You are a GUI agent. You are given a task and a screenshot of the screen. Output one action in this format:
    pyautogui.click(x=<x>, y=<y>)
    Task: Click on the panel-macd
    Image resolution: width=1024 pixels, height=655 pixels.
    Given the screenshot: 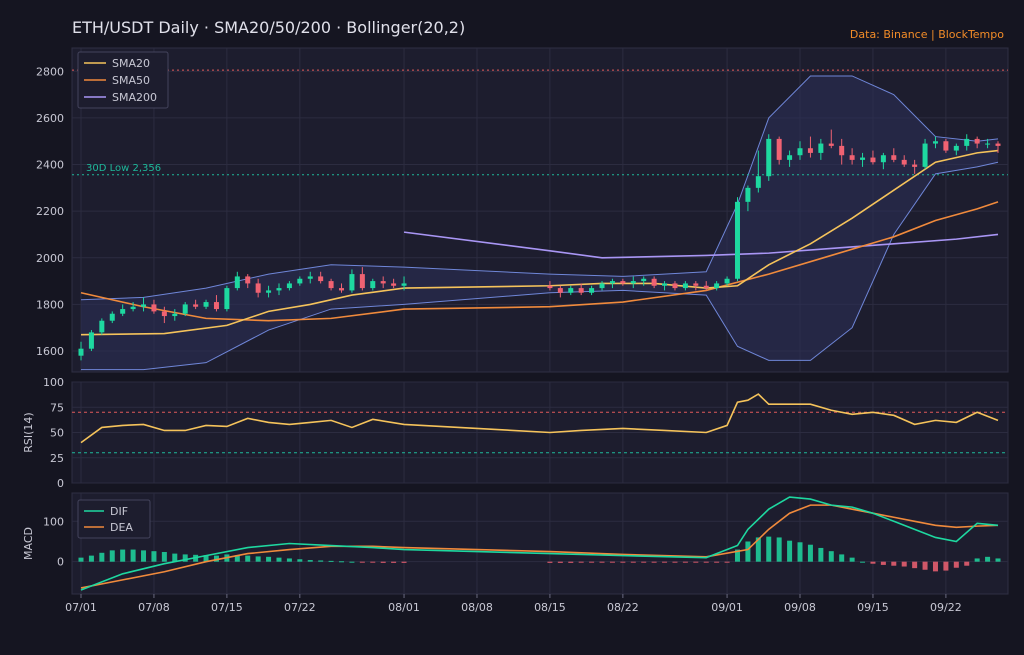 What is the action you would take?
    pyautogui.click(x=540, y=543)
    